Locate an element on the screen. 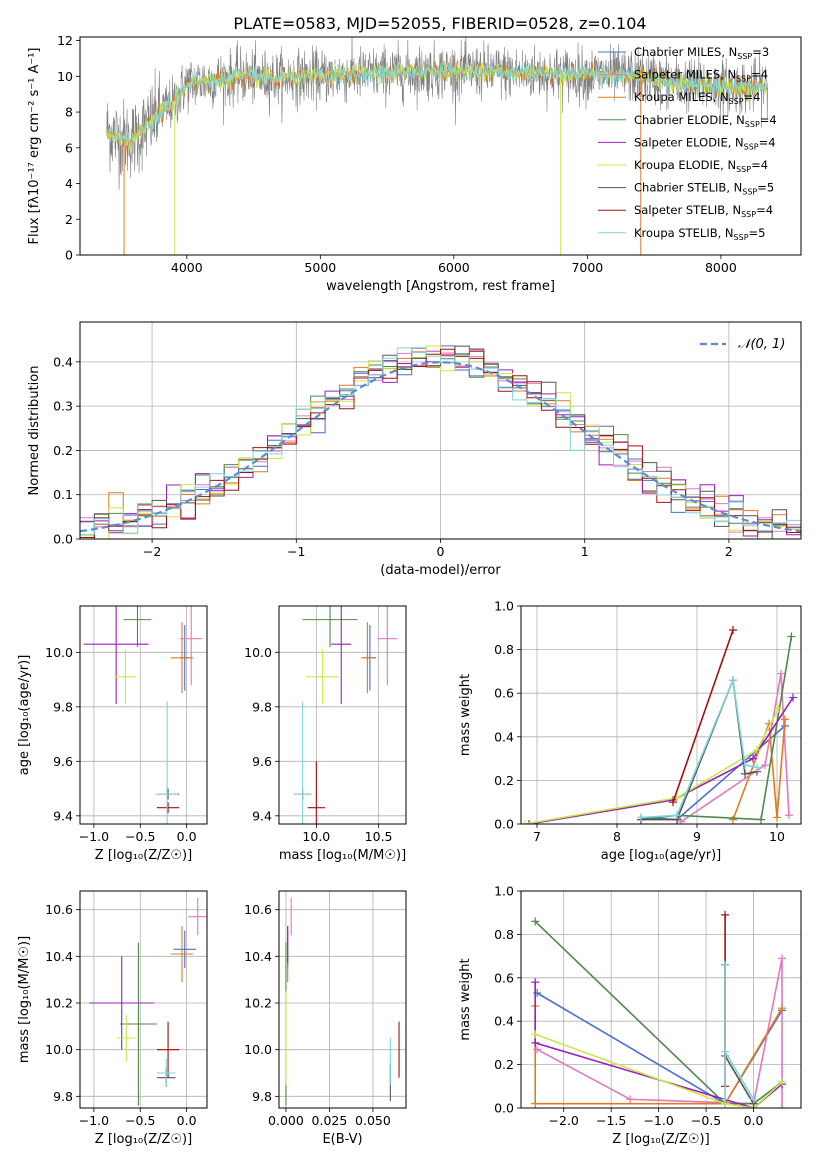 Image resolution: width=819 pixels, height=1170 pixels. x-tick-label: 10.5 is located at coordinates (379, 836).